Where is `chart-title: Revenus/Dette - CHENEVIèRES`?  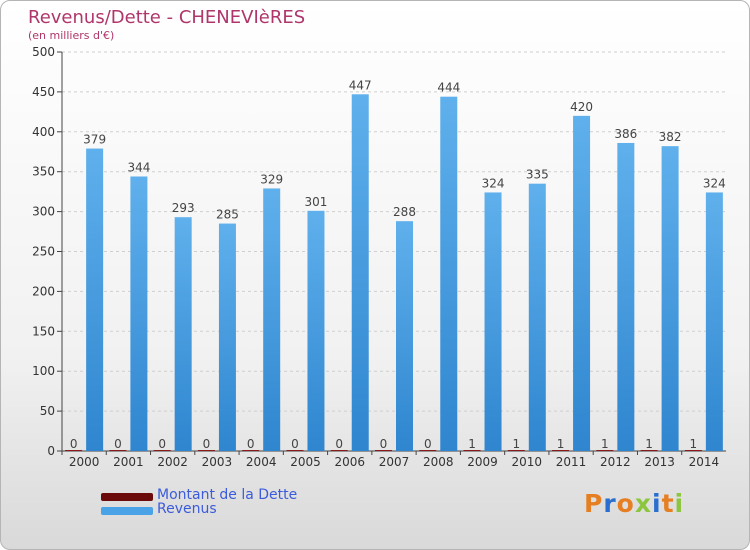
chart-title: Revenus/Dette - CHENEVIèRES is located at coordinates (167, 17).